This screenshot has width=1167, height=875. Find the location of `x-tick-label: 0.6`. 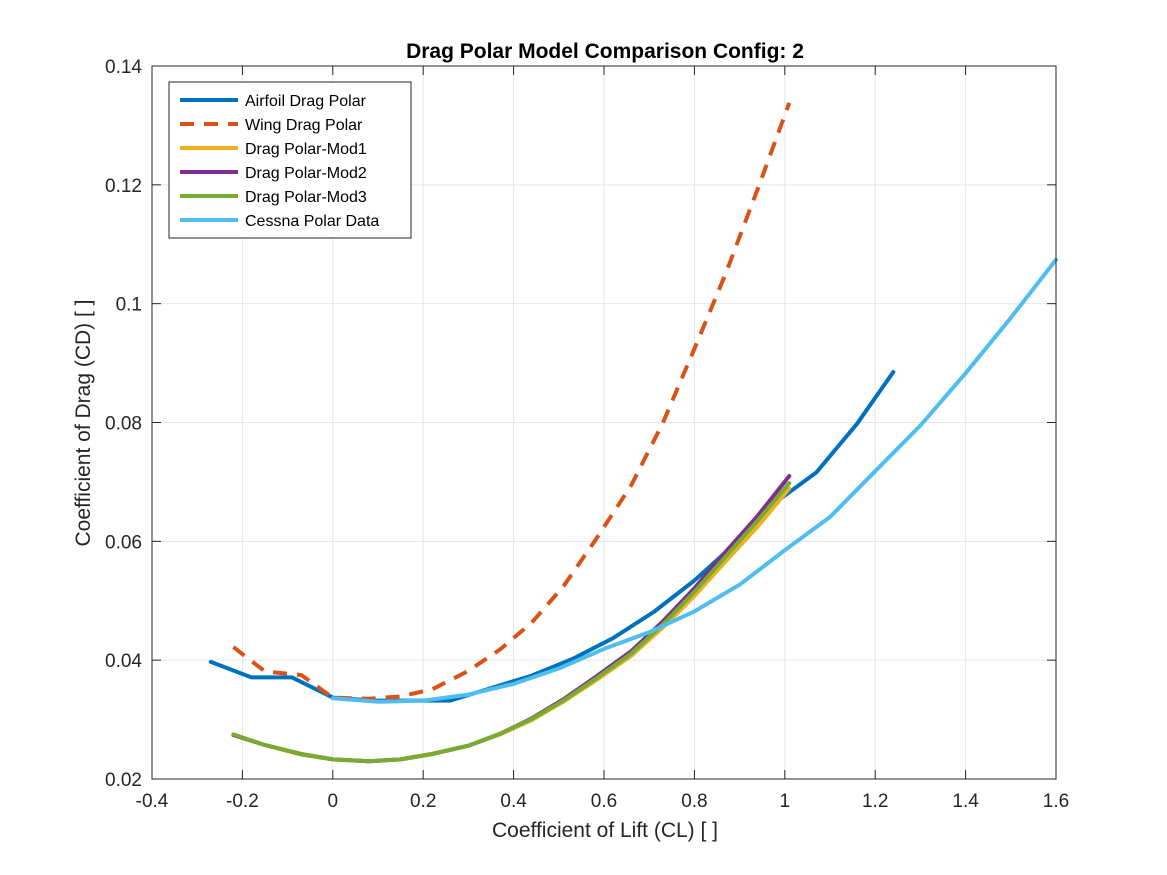

x-tick-label: 0.6 is located at coordinates (604, 801).